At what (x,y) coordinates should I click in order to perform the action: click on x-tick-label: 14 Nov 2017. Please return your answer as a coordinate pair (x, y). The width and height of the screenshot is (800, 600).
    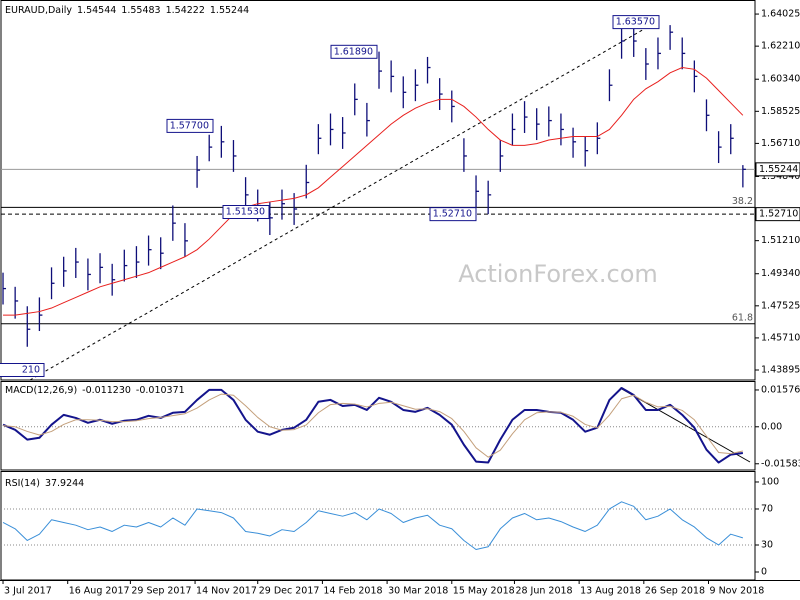
    Looking at the image, I should click on (226, 591).